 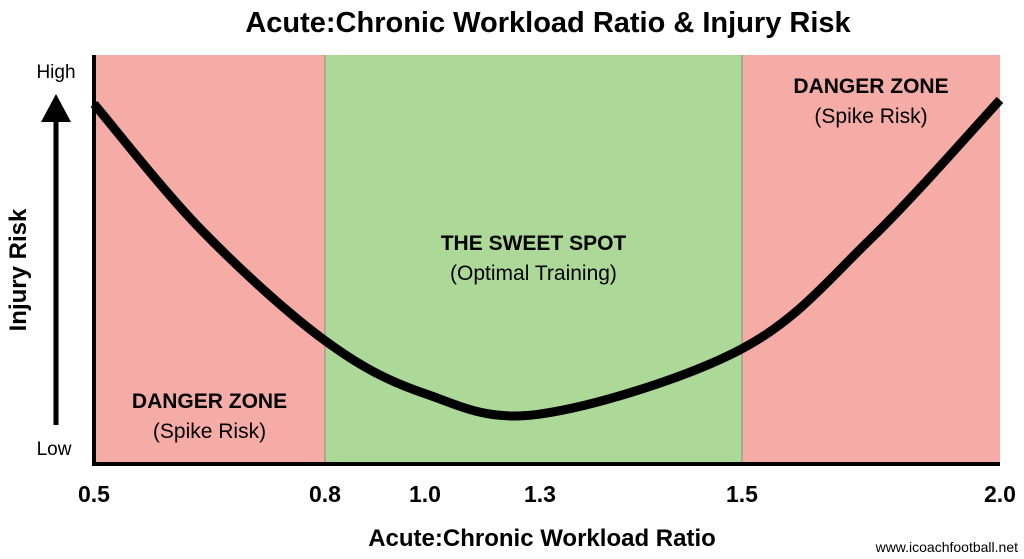 What do you see at coordinates (742, 494) in the screenshot?
I see `x-tick-label: 1.5` at bounding box center [742, 494].